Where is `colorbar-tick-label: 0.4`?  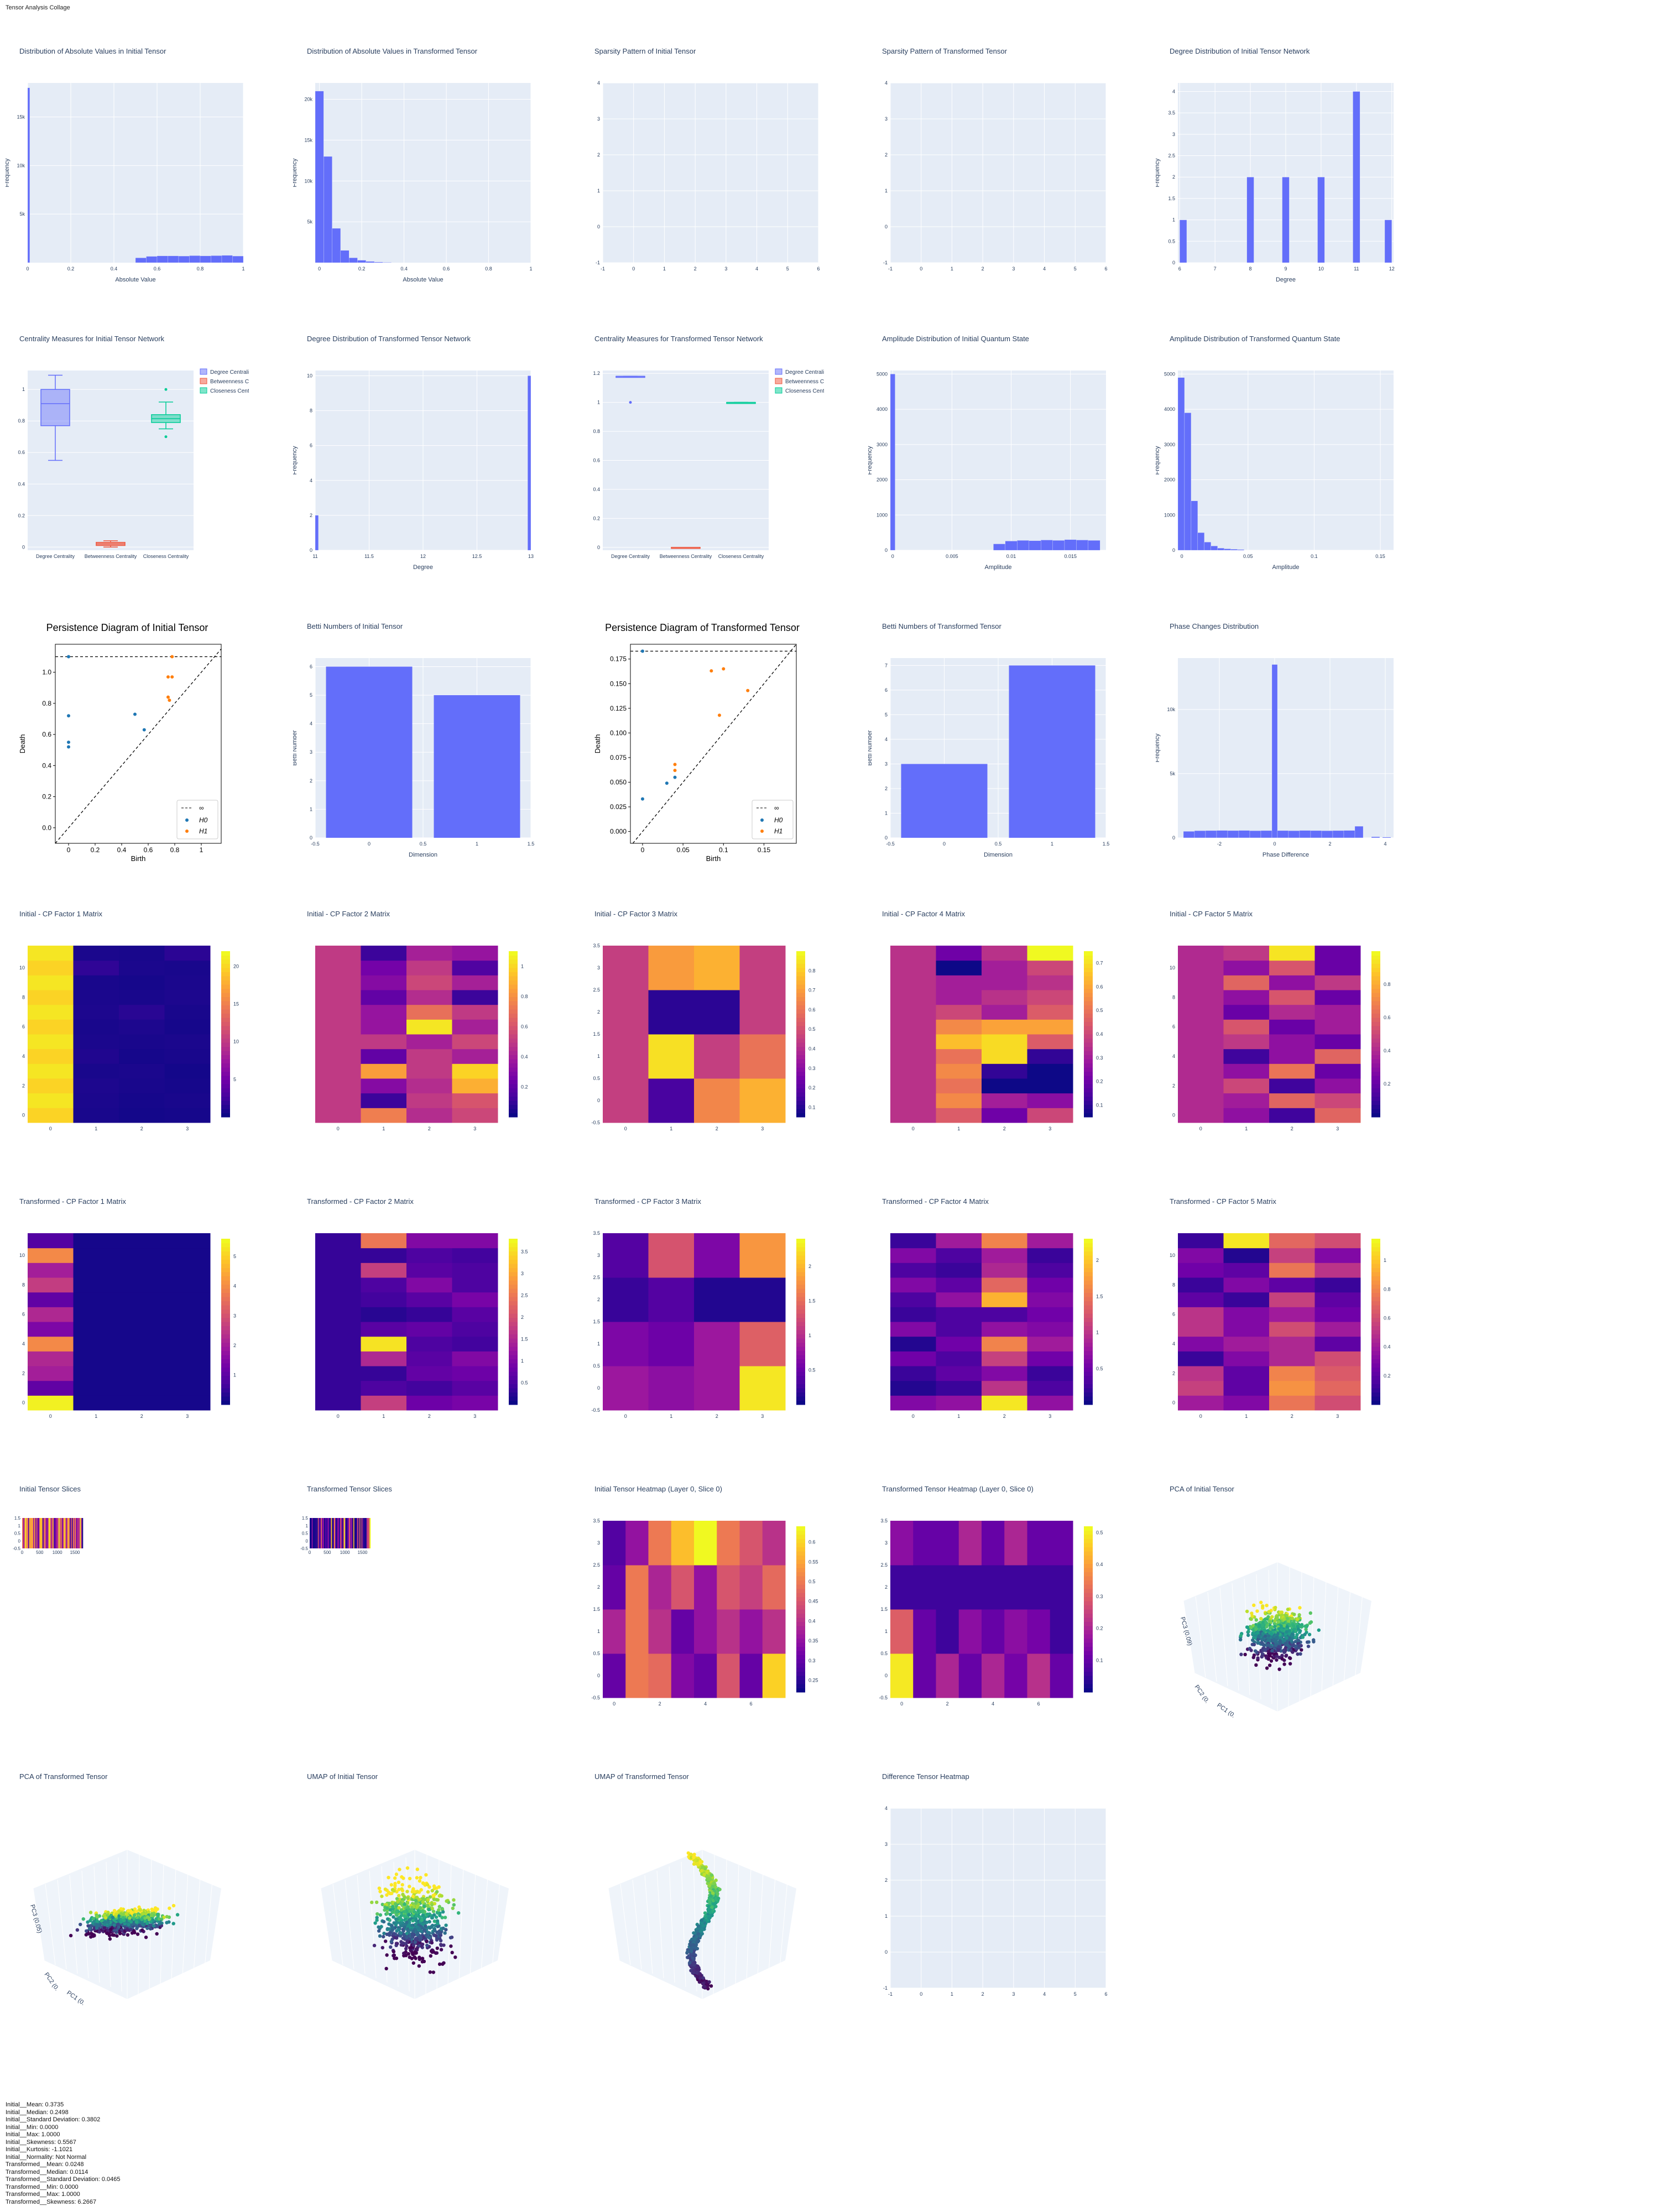 colorbar-tick-label: 0.4 is located at coordinates (525, 1057).